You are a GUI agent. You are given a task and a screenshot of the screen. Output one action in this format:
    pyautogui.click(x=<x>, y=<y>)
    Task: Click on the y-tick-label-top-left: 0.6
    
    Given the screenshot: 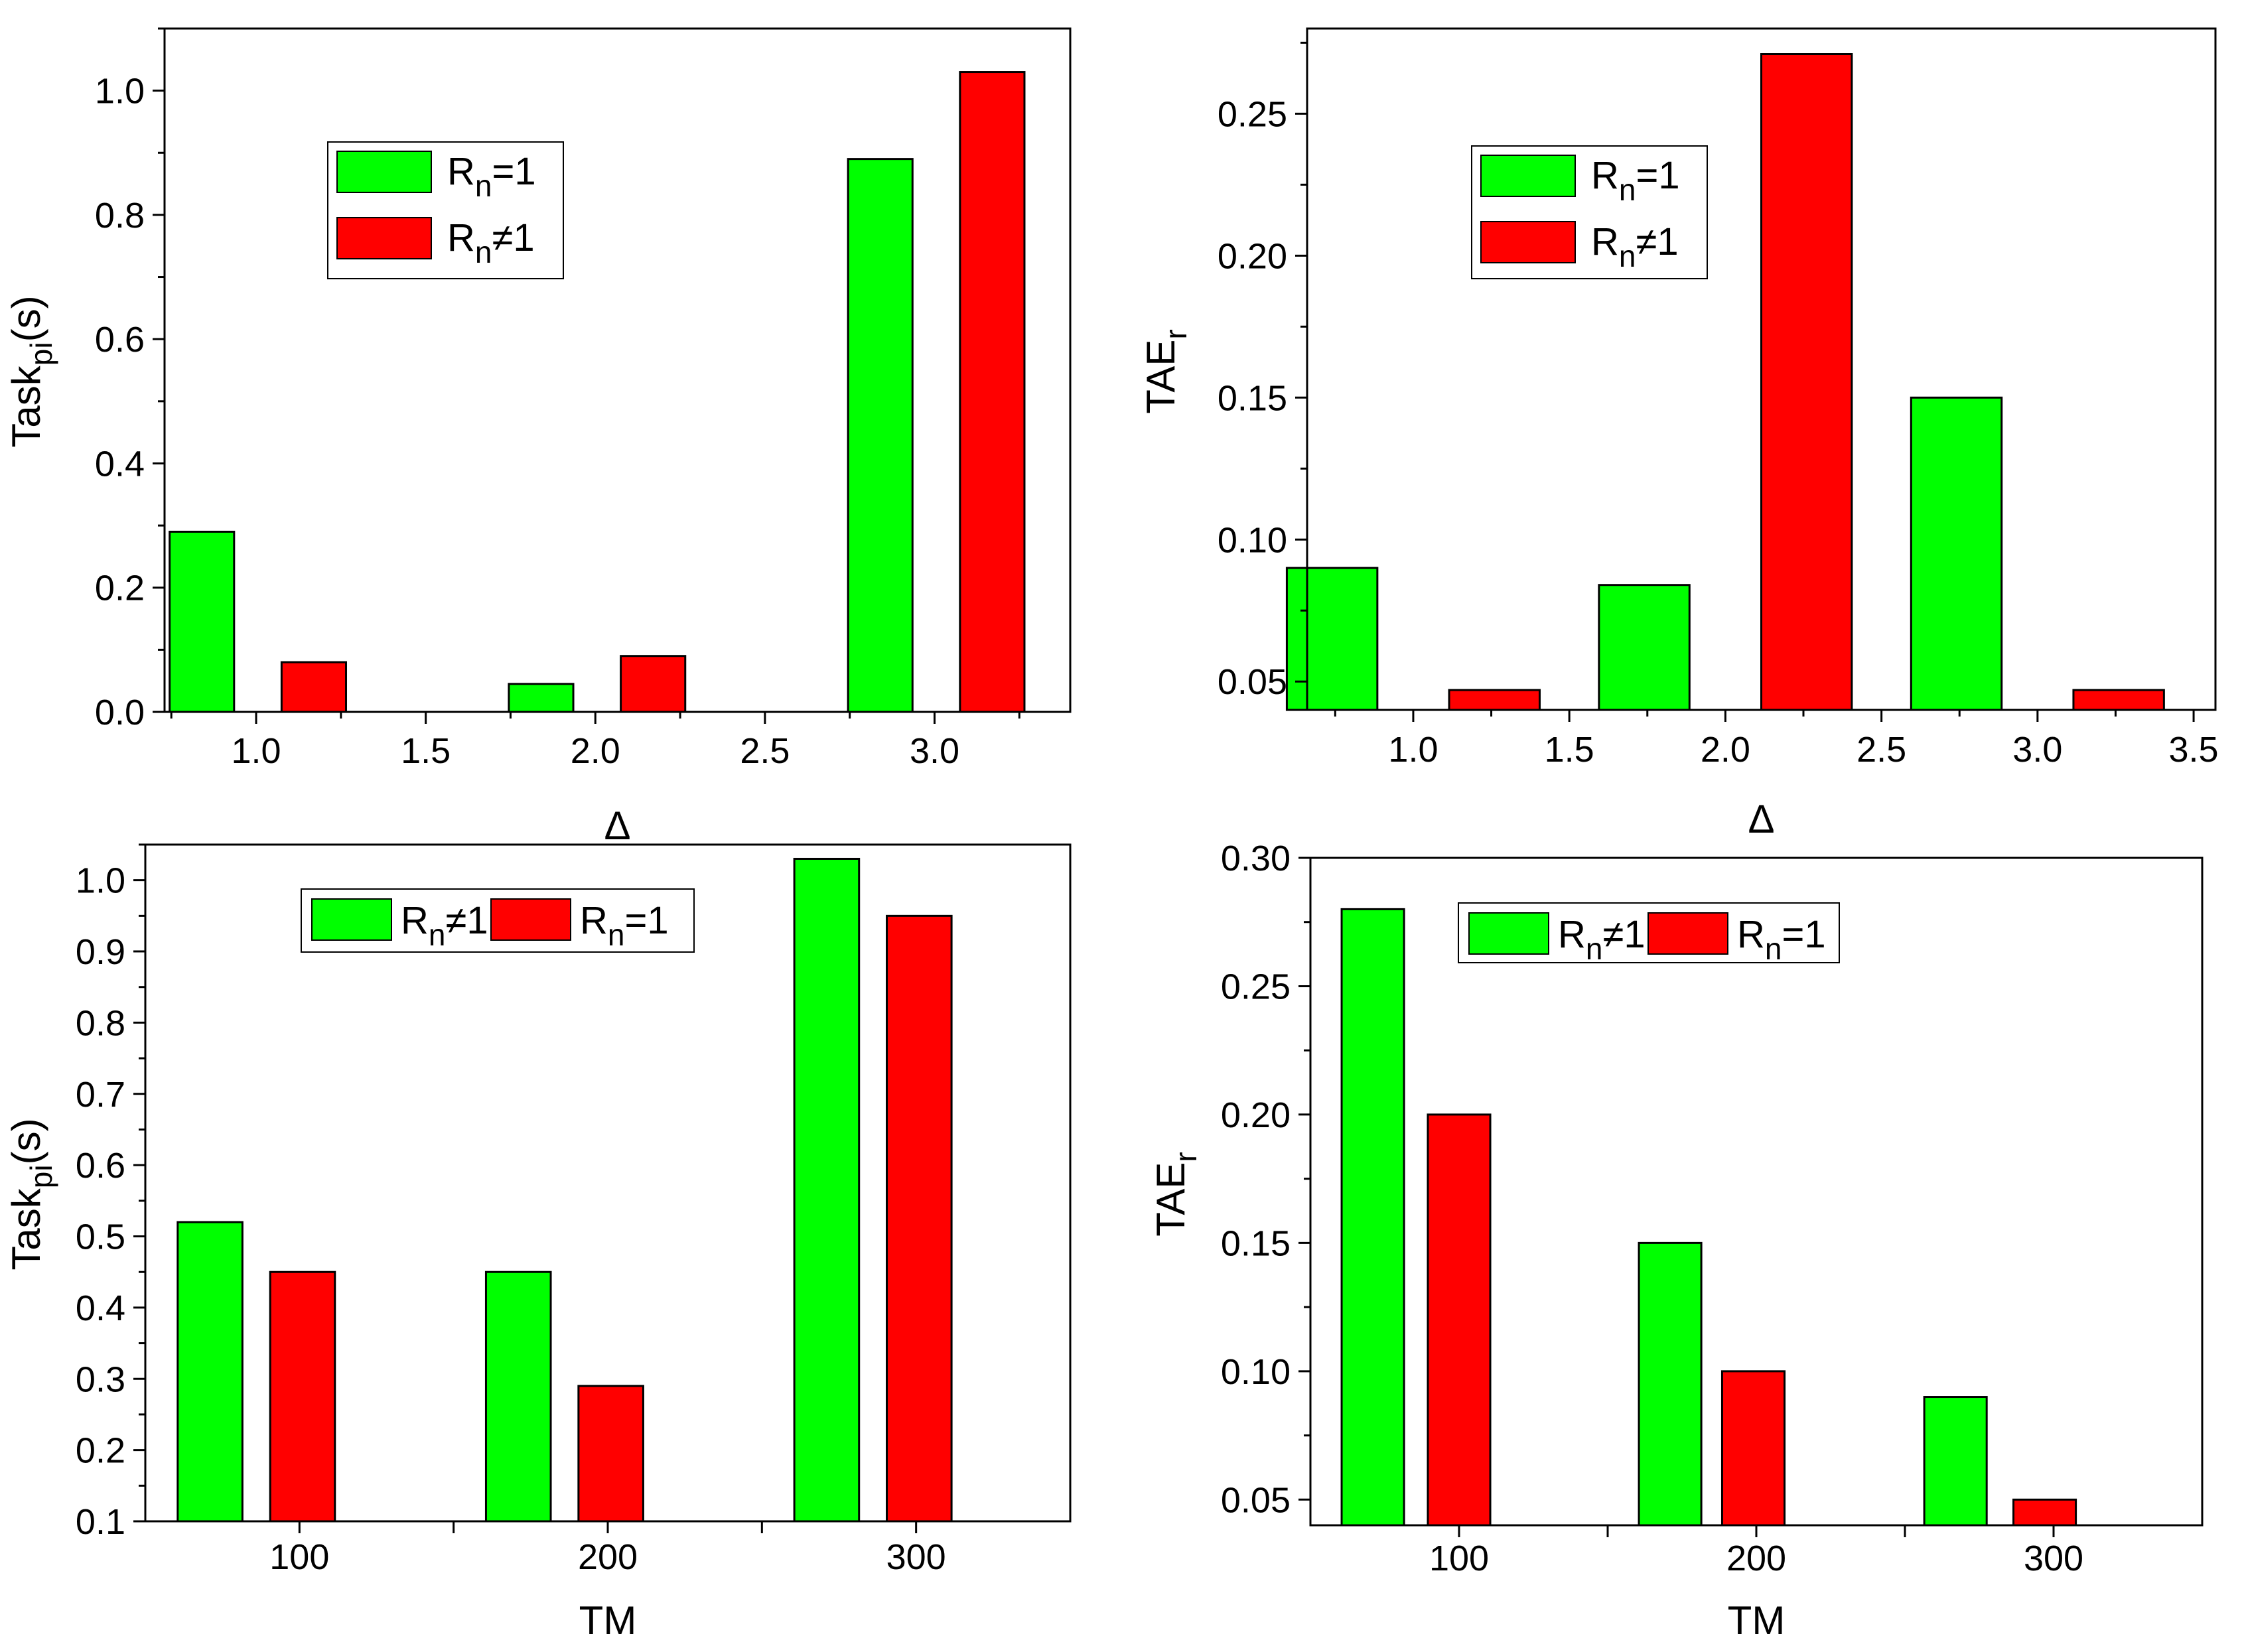 What is the action you would take?
    pyautogui.click(x=120, y=340)
    